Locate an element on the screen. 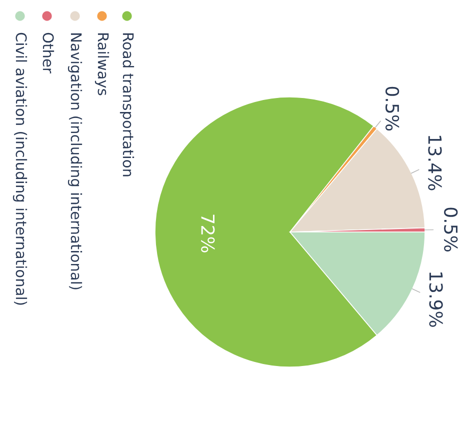 The width and height of the screenshot is (459, 423). legend-label: Railways is located at coordinates (102, 64).